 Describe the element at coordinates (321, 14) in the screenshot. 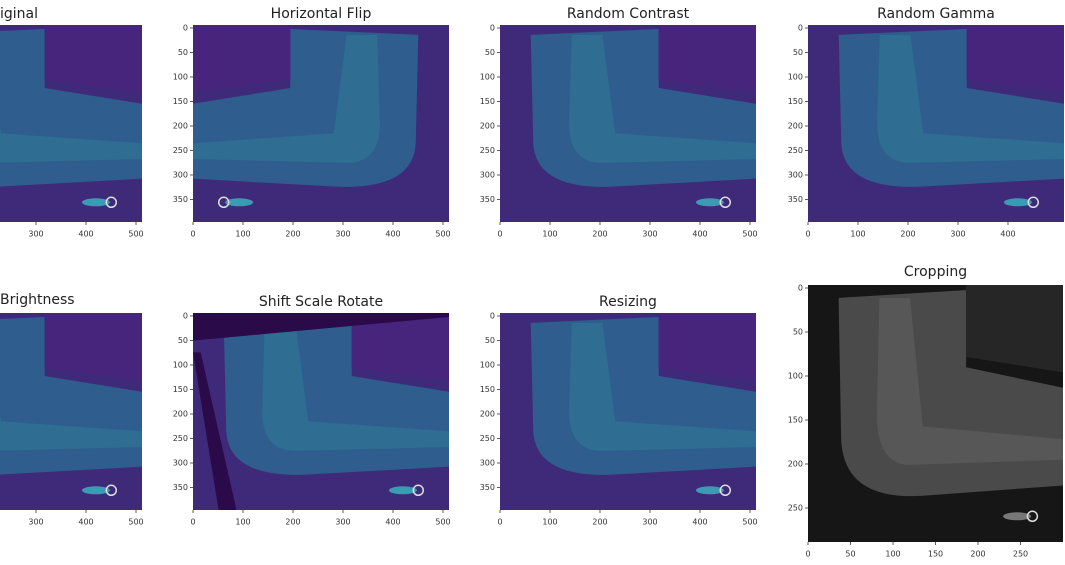

I see `panel-title: Horizontal Flip` at that location.